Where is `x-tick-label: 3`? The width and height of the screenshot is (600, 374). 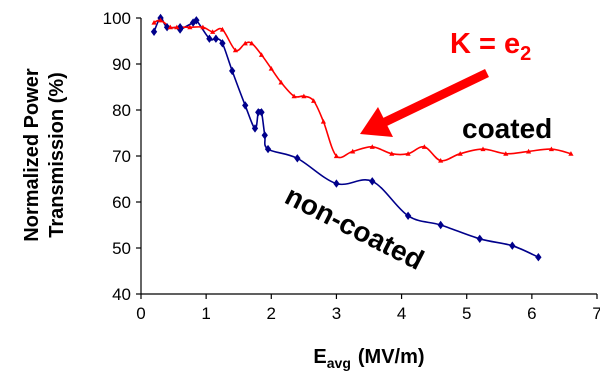 x-tick-label: 3 is located at coordinates (336, 313).